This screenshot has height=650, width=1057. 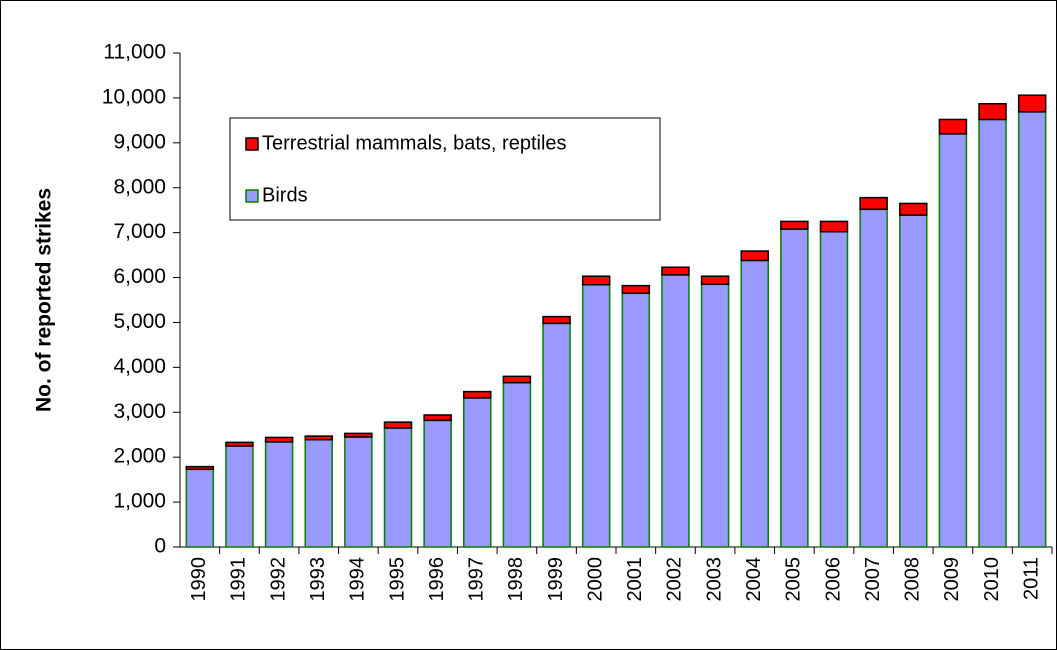 What do you see at coordinates (199, 579) in the screenshot?
I see `x-tick-label: 1990` at bounding box center [199, 579].